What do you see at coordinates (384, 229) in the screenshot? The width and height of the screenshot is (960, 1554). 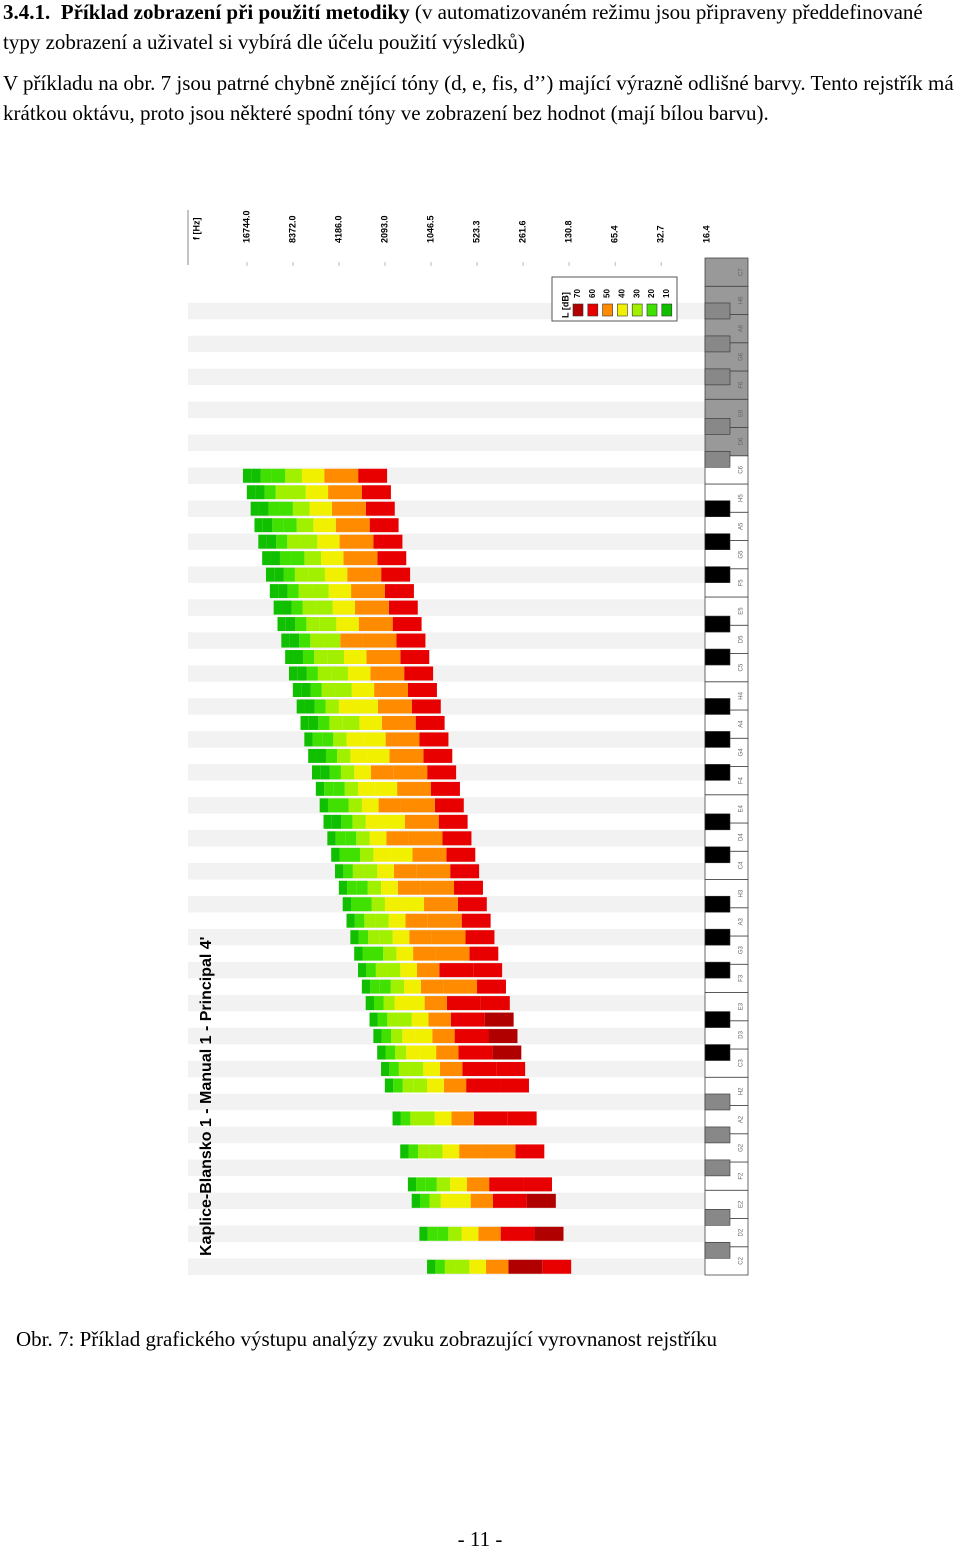 I see `x-tick-label: 2093.0` at bounding box center [384, 229].